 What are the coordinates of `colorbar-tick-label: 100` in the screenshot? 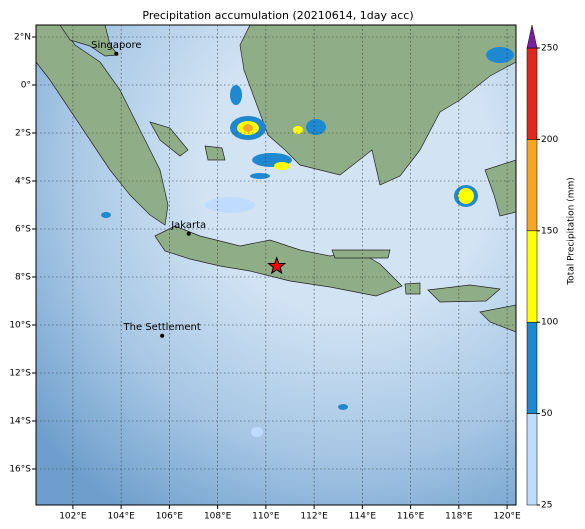 It's located at (549, 323).